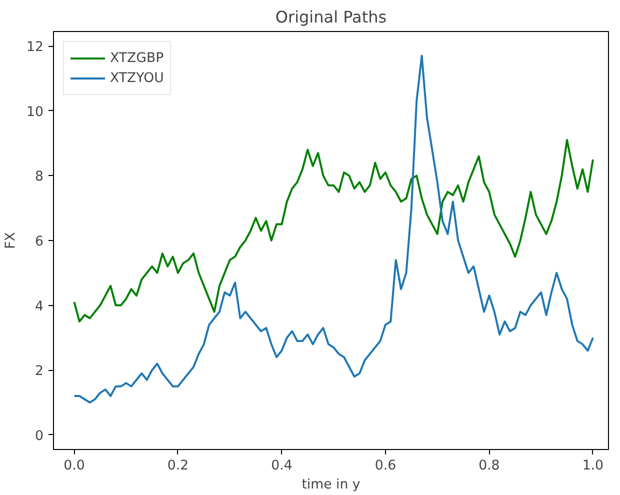 Image resolution: width=620 pixels, height=495 pixels. Describe the element at coordinates (593, 466) in the screenshot. I see `x-tick-label: 1.0` at that location.